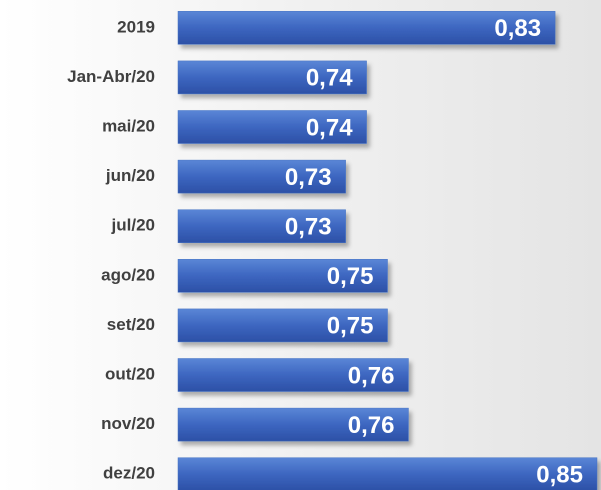 This screenshot has height=490, width=601. Describe the element at coordinates (559, 475) in the screenshot. I see `value-label: 0,85` at that location.